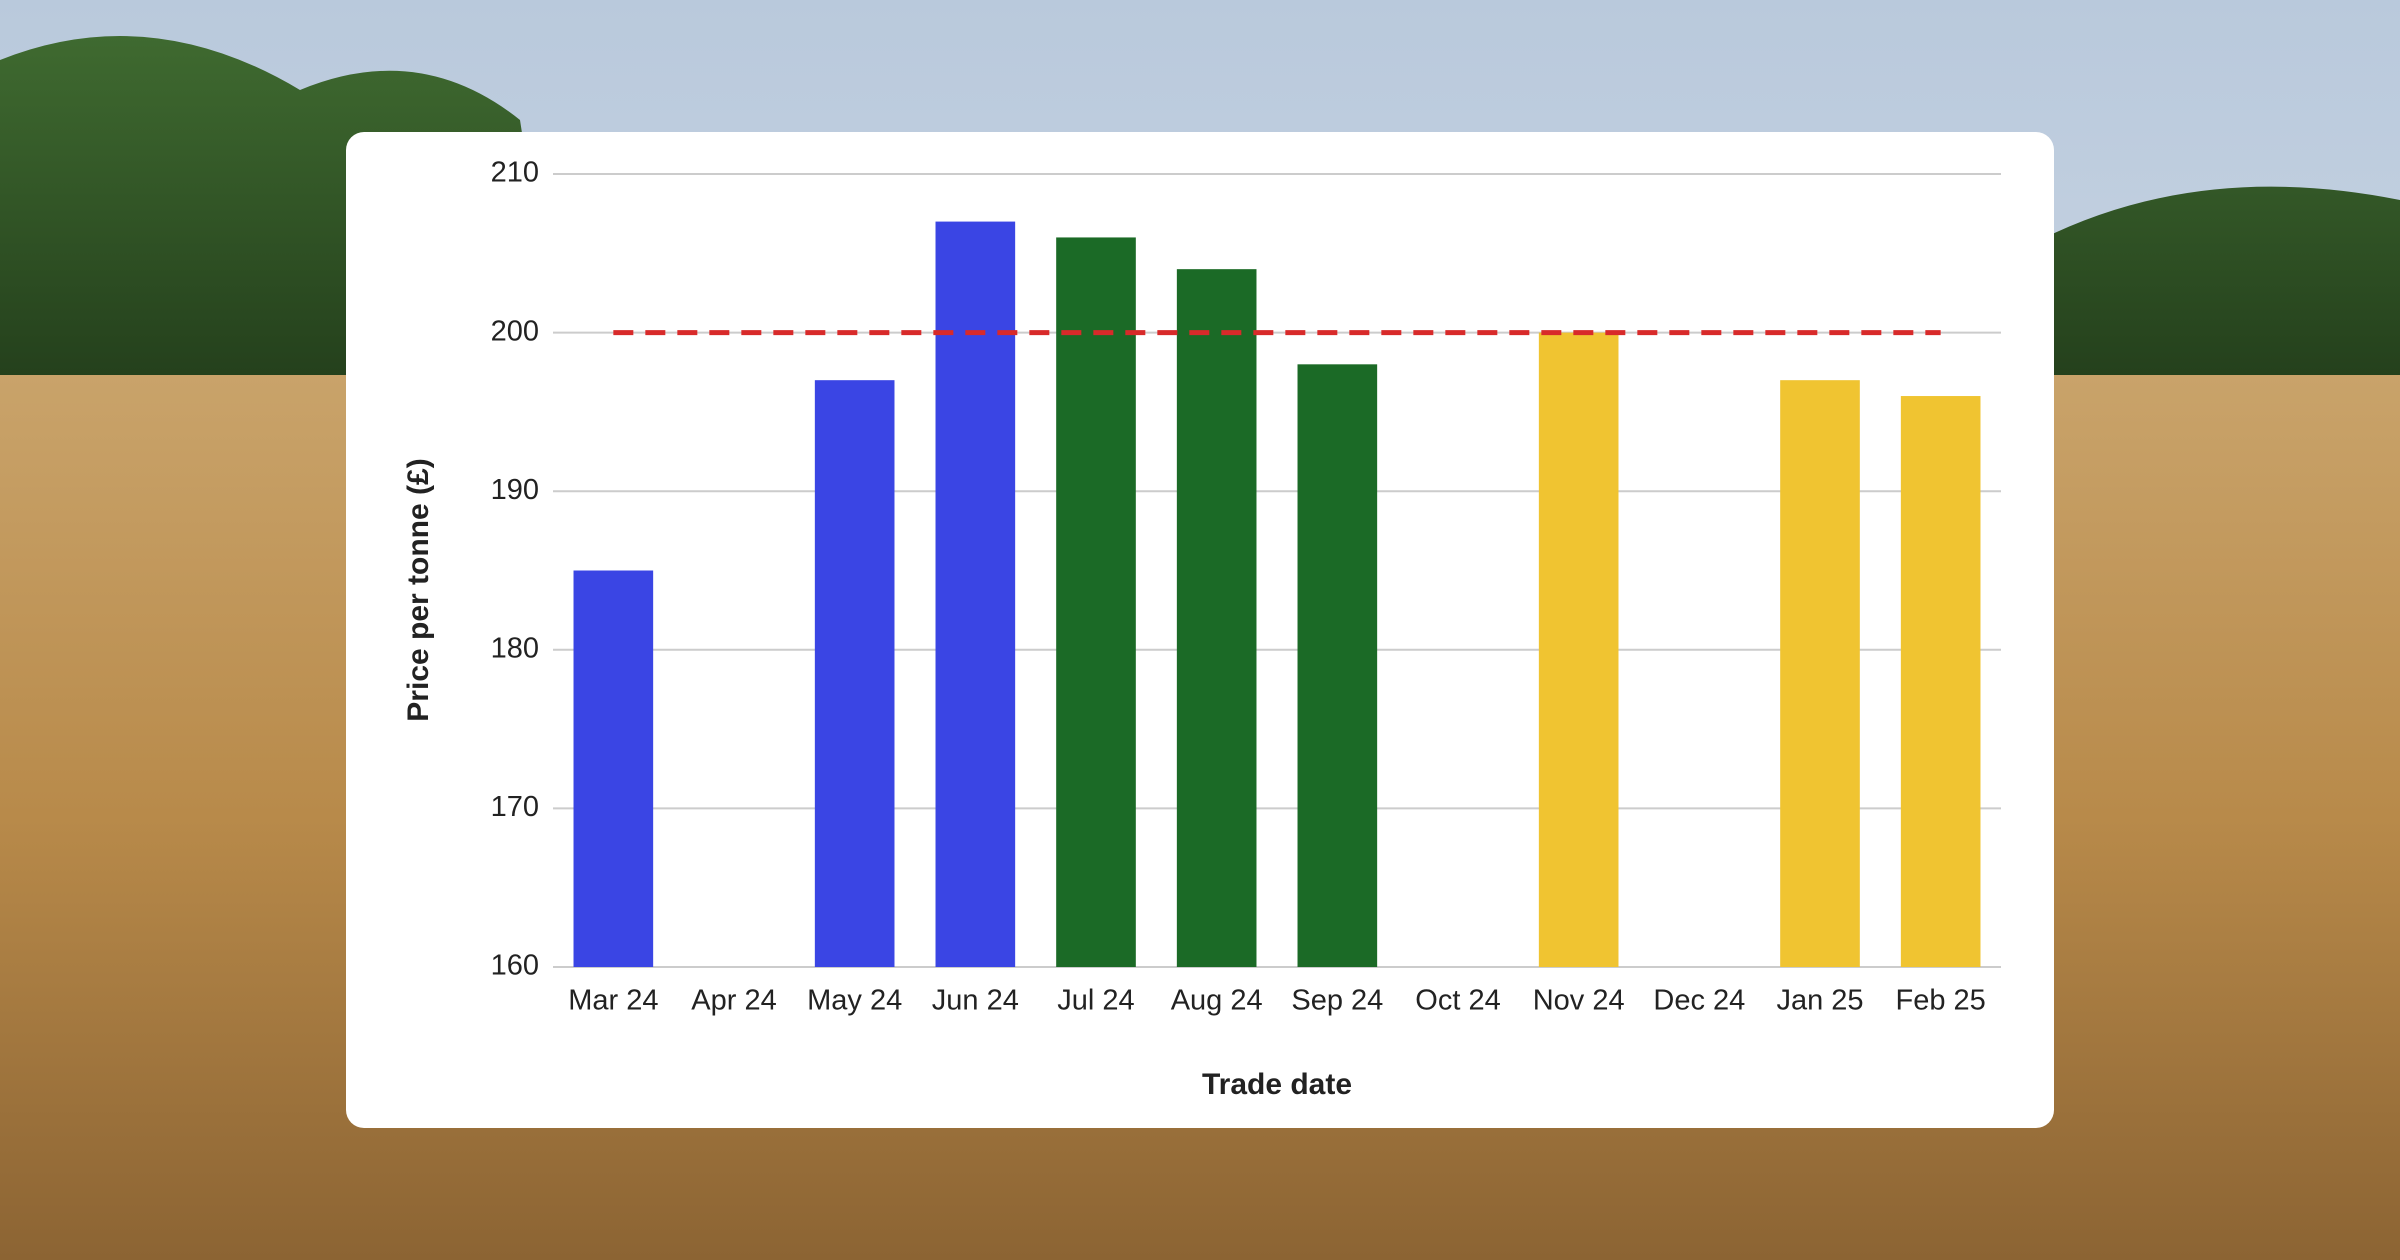 The width and height of the screenshot is (2400, 1260). What do you see at coordinates (515, 648) in the screenshot?
I see `y-tick-label: 180` at bounding box center [515, 648].